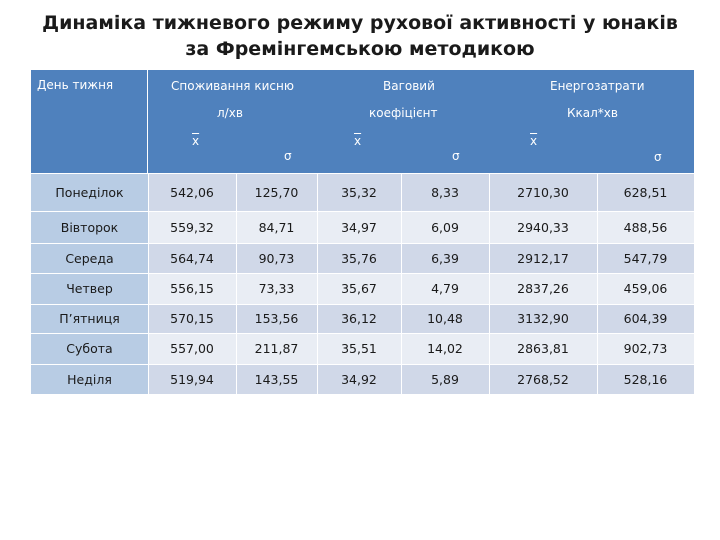 This screenshot has width=720, height=540. What do you see at coordinates (645, 258) in the screenshot?
I see `energy-sigma-cell: 547,79` at bounding box center [645, 258].